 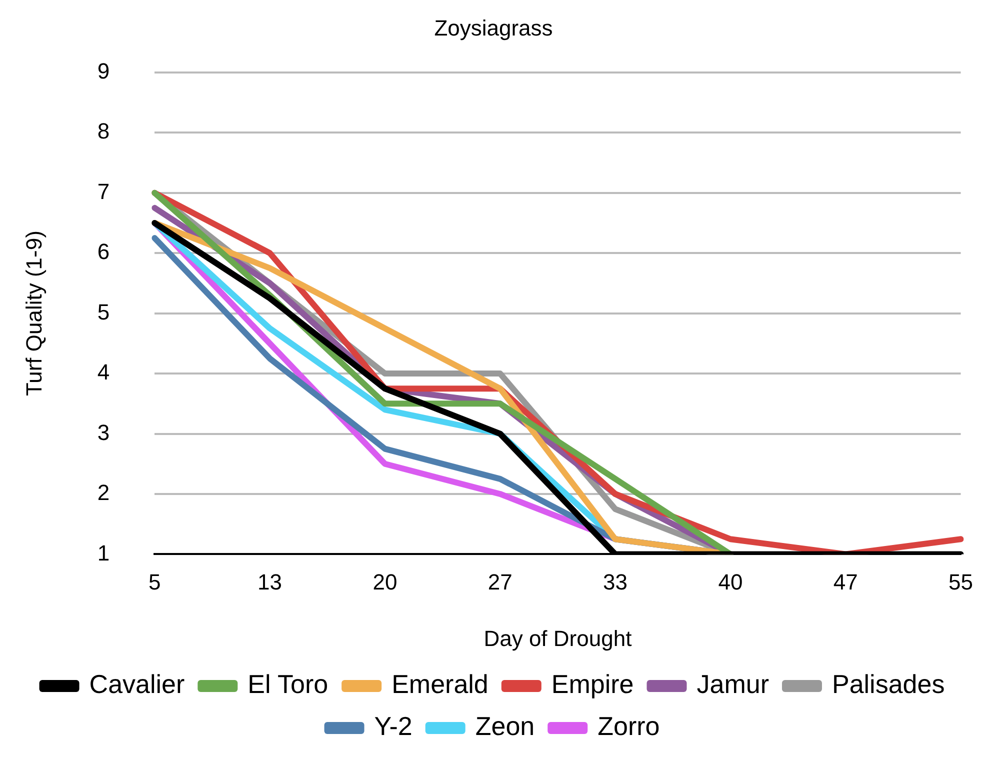 I want to click on legend-label: Jamur, so click(x=733, y=684).